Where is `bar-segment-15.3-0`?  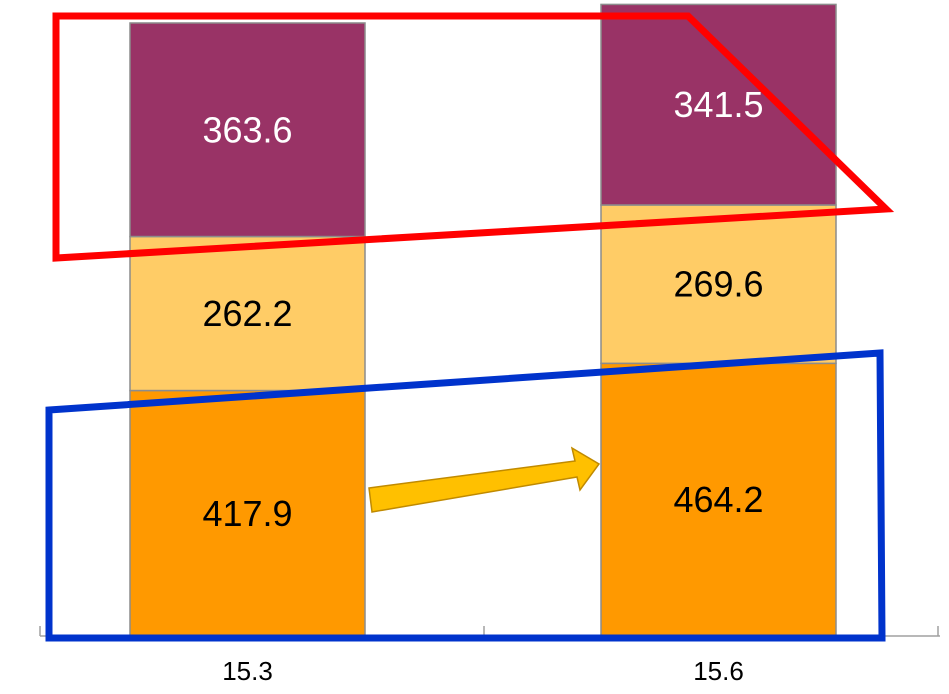 bar-segment-15.3-0 is located at coordinates (247, 513).